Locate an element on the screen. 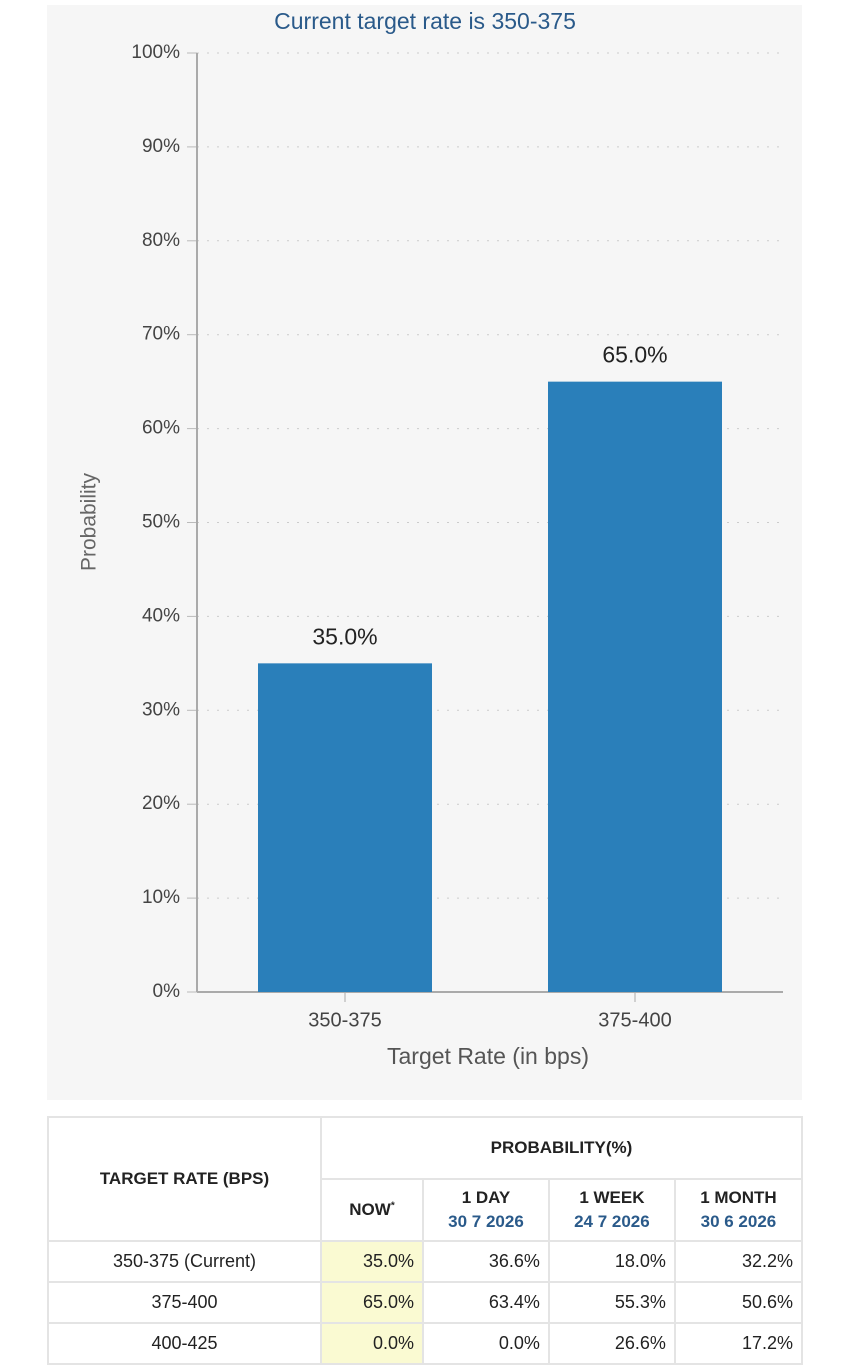  probability-cell: 63.4% is located at coordinates (486, 1302).